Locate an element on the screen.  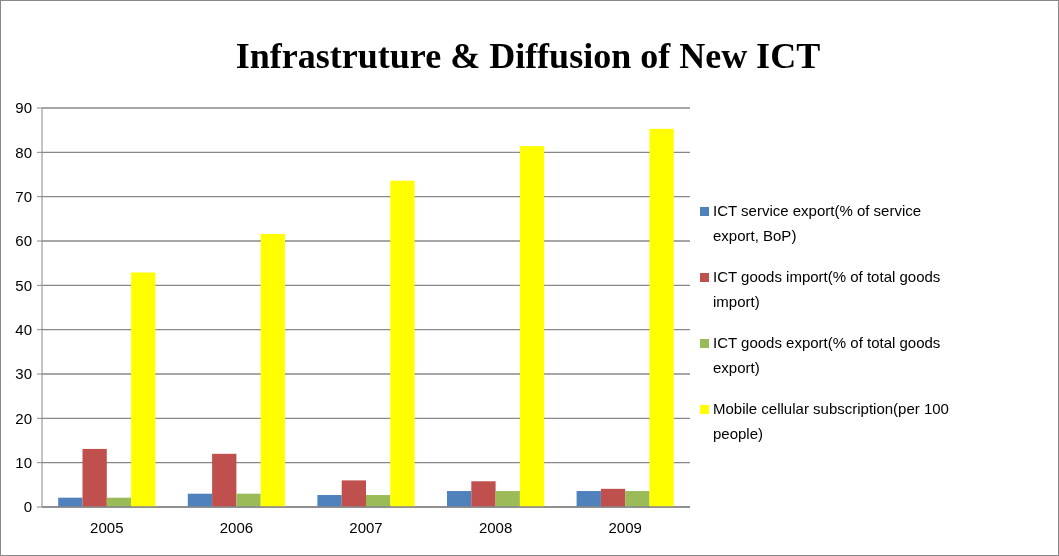
y-tick-label: 80 is located at coordinates (23, 152).